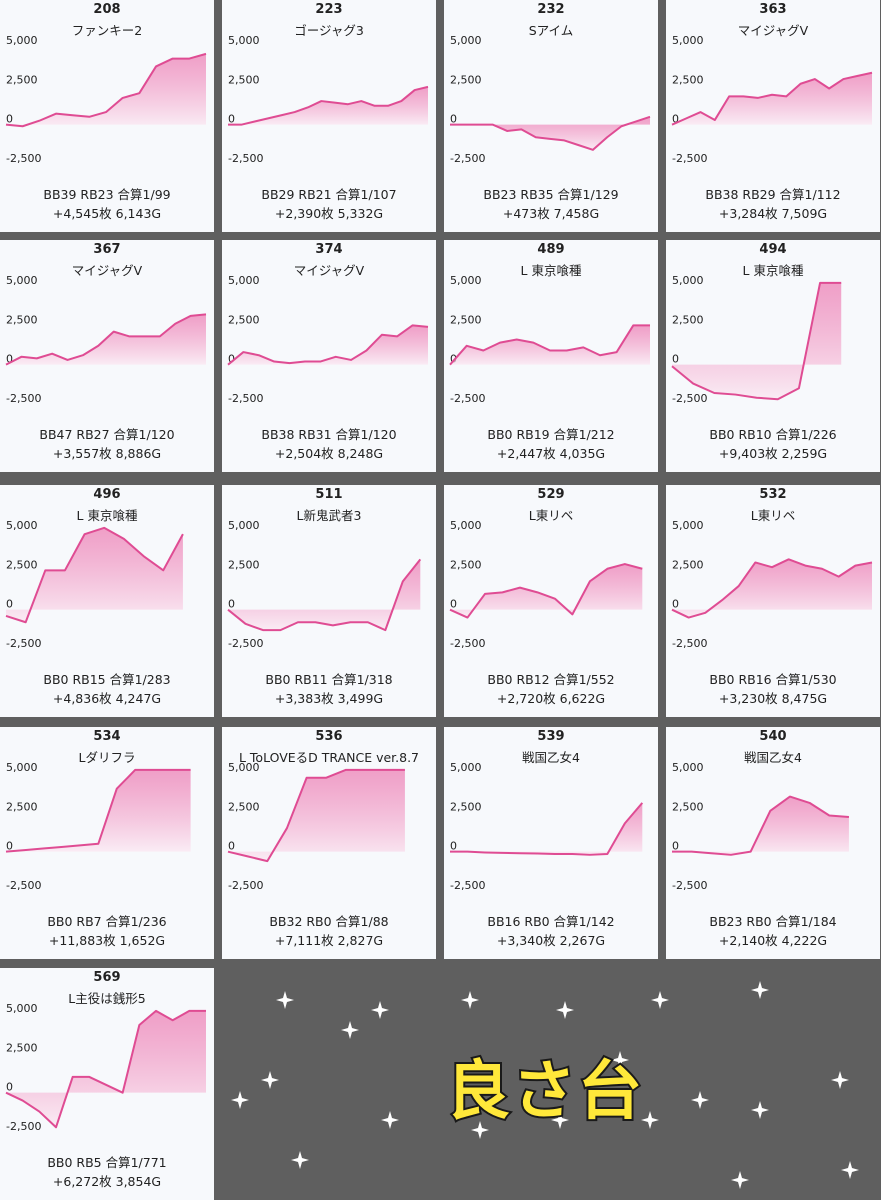 The width and height of the screenshot is (881, 1200). I want to click on result-stats: +3,383枚 3,499G, so click(329, 698).